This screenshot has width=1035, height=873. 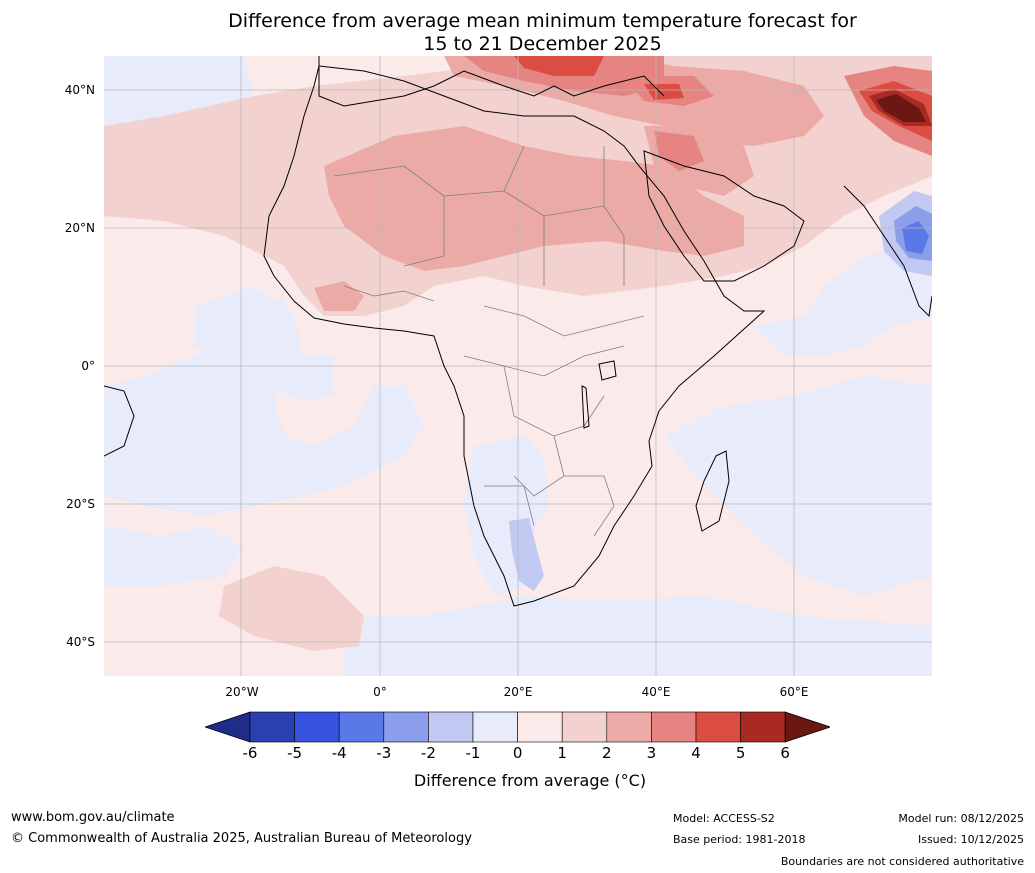 I want to click on lon-label-40e: 40°E, so click(x=656, y=692).